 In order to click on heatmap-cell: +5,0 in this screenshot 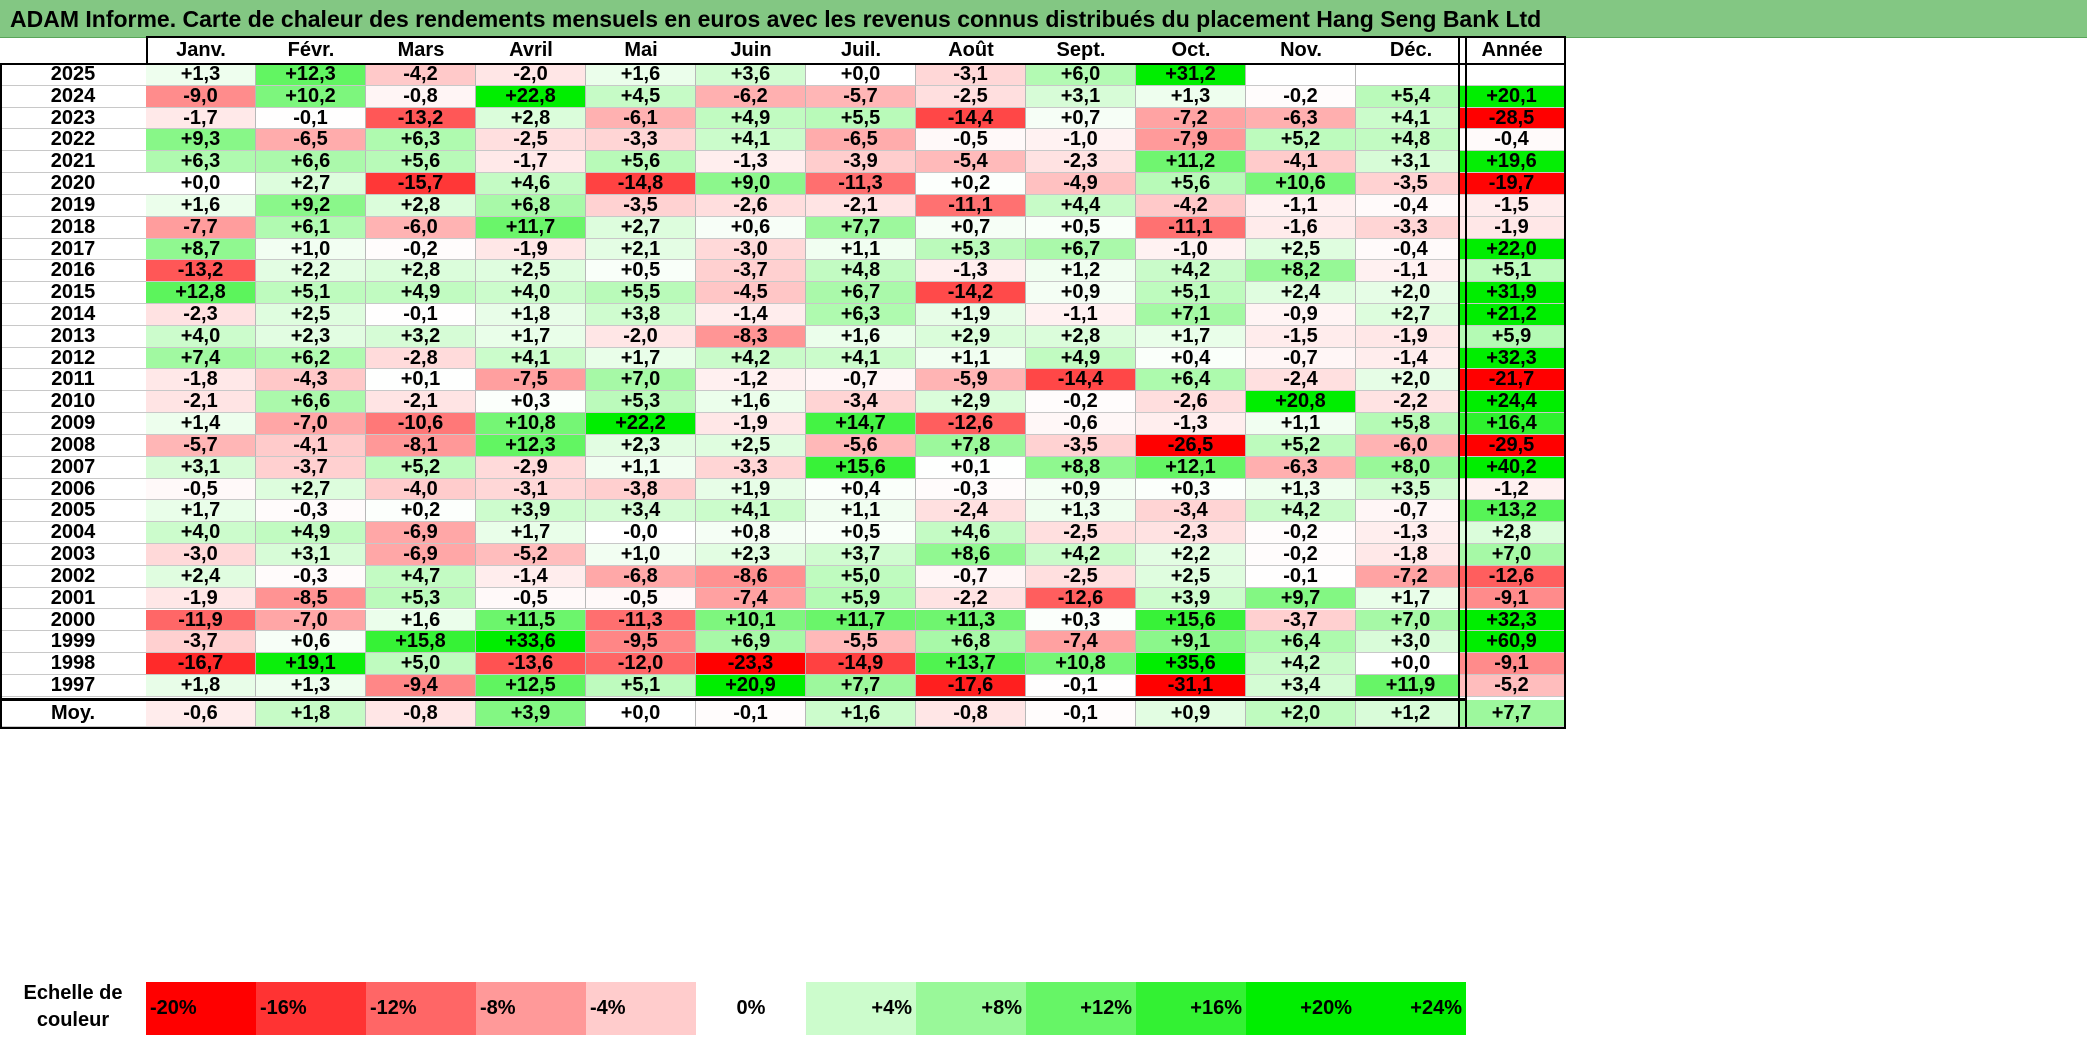, I will do `click(861, 576)`.